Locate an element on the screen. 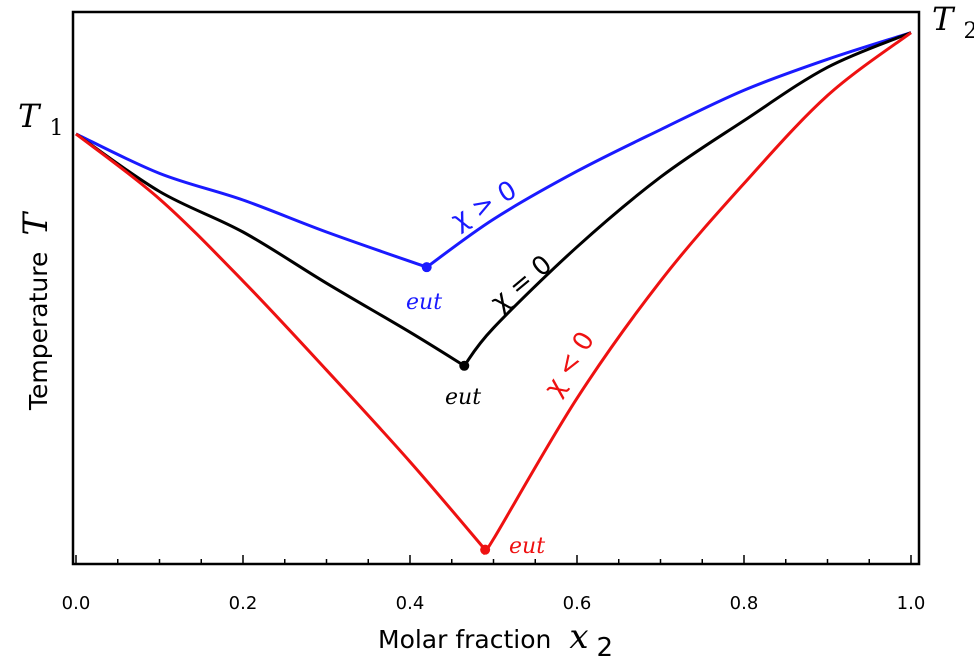  endpoint-left-symbol: T is located at coordinates (30, 116).